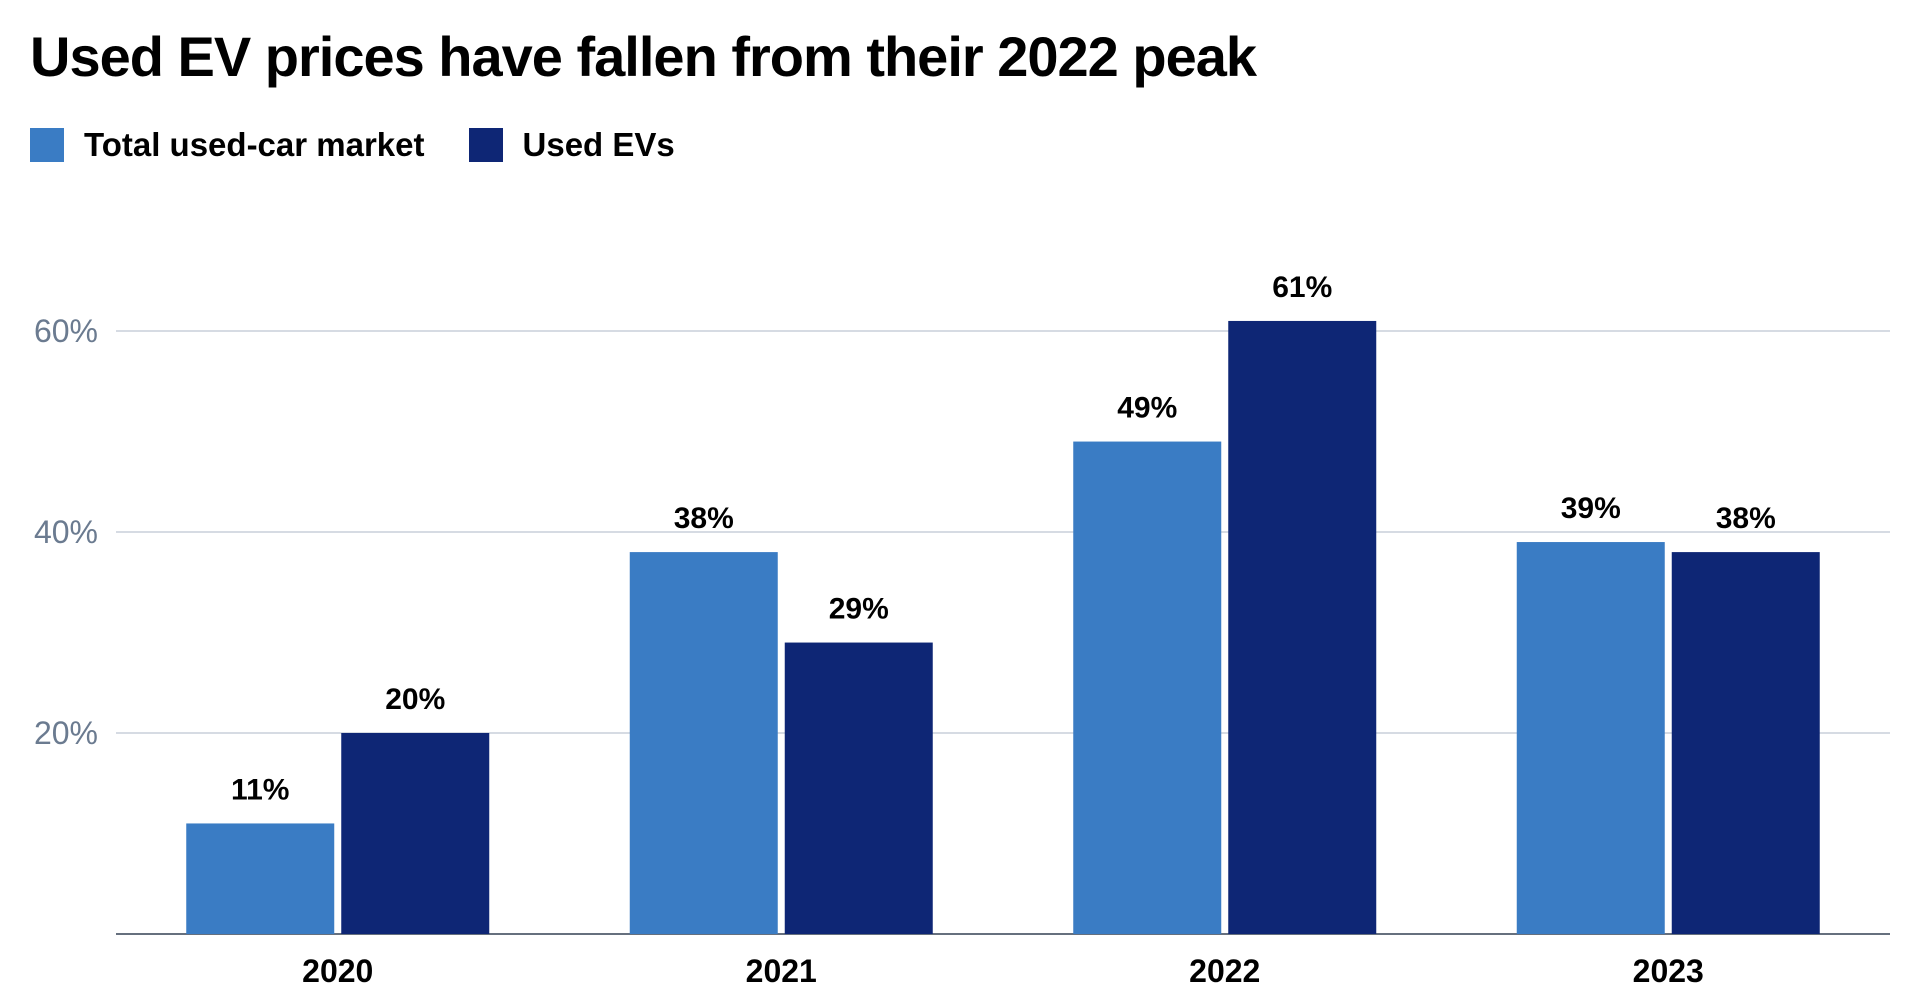 This screenshot has height=1002, width=1908. What do you see at coordinates (254, 144) in the screenshot?
I see `legend-label-total-used-car-market: Total used-car market` at bounding box center [254, 144].